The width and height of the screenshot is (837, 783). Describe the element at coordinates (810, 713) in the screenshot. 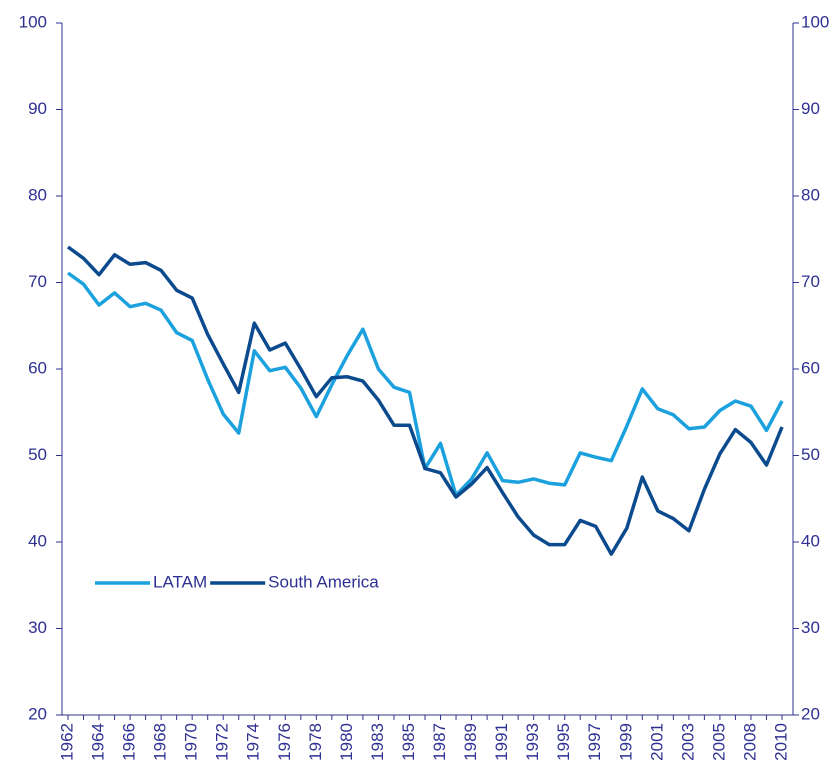

I see `y2-tick-label: 20` at that location.